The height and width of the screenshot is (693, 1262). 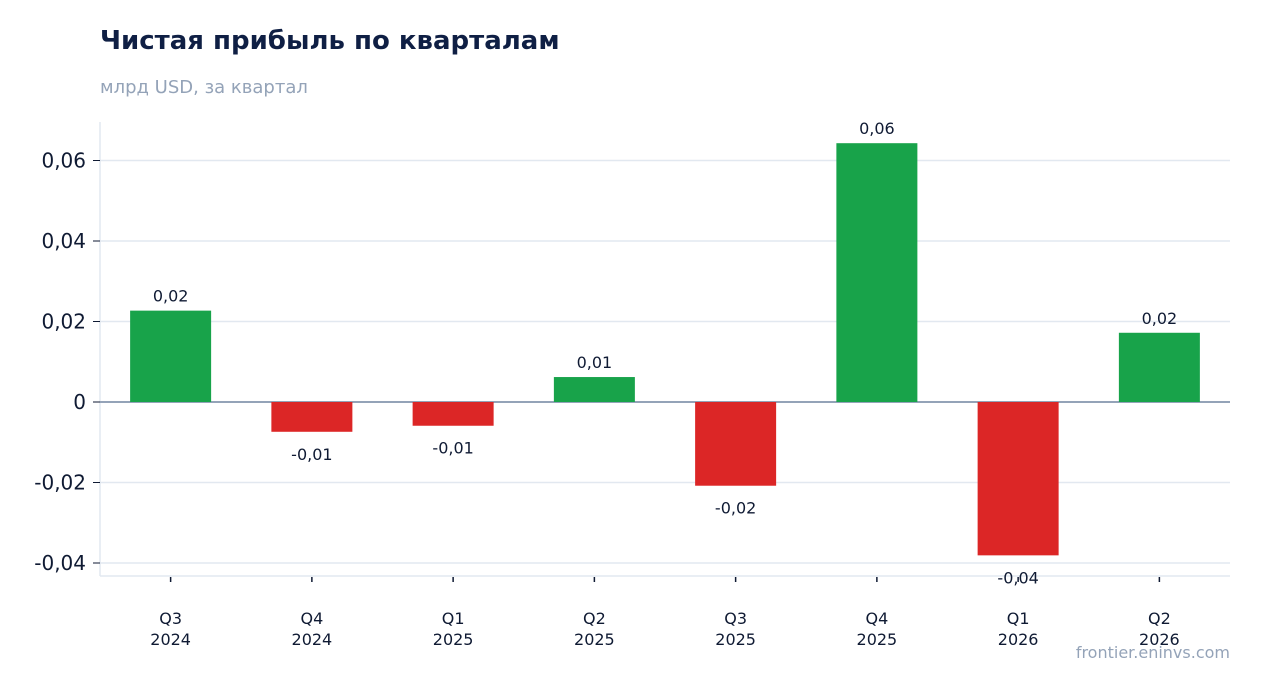 I want to click on y-tick-label: 0, so click(x=79, y=402).